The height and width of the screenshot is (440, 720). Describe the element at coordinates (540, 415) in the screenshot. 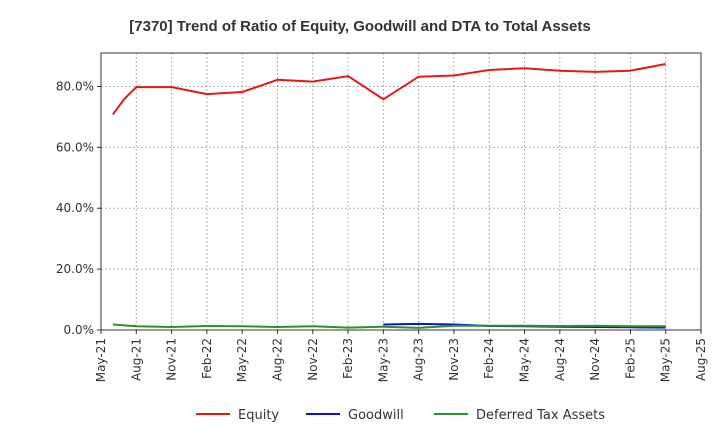

I see `legend-label-deferred-tax-assets: Deferred Tax Assets` at that location.